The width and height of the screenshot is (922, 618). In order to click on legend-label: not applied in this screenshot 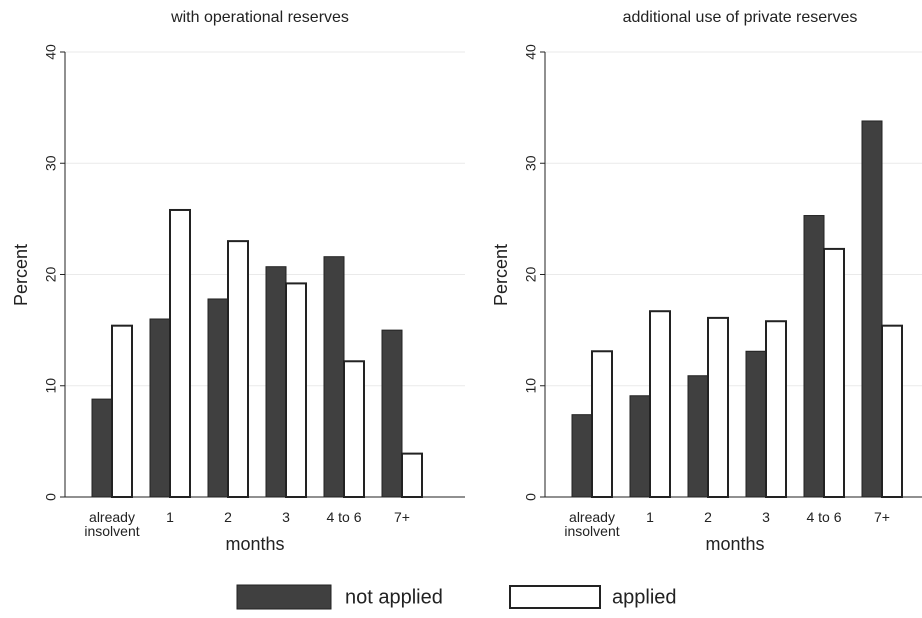, I will do `click(394, 597)`.